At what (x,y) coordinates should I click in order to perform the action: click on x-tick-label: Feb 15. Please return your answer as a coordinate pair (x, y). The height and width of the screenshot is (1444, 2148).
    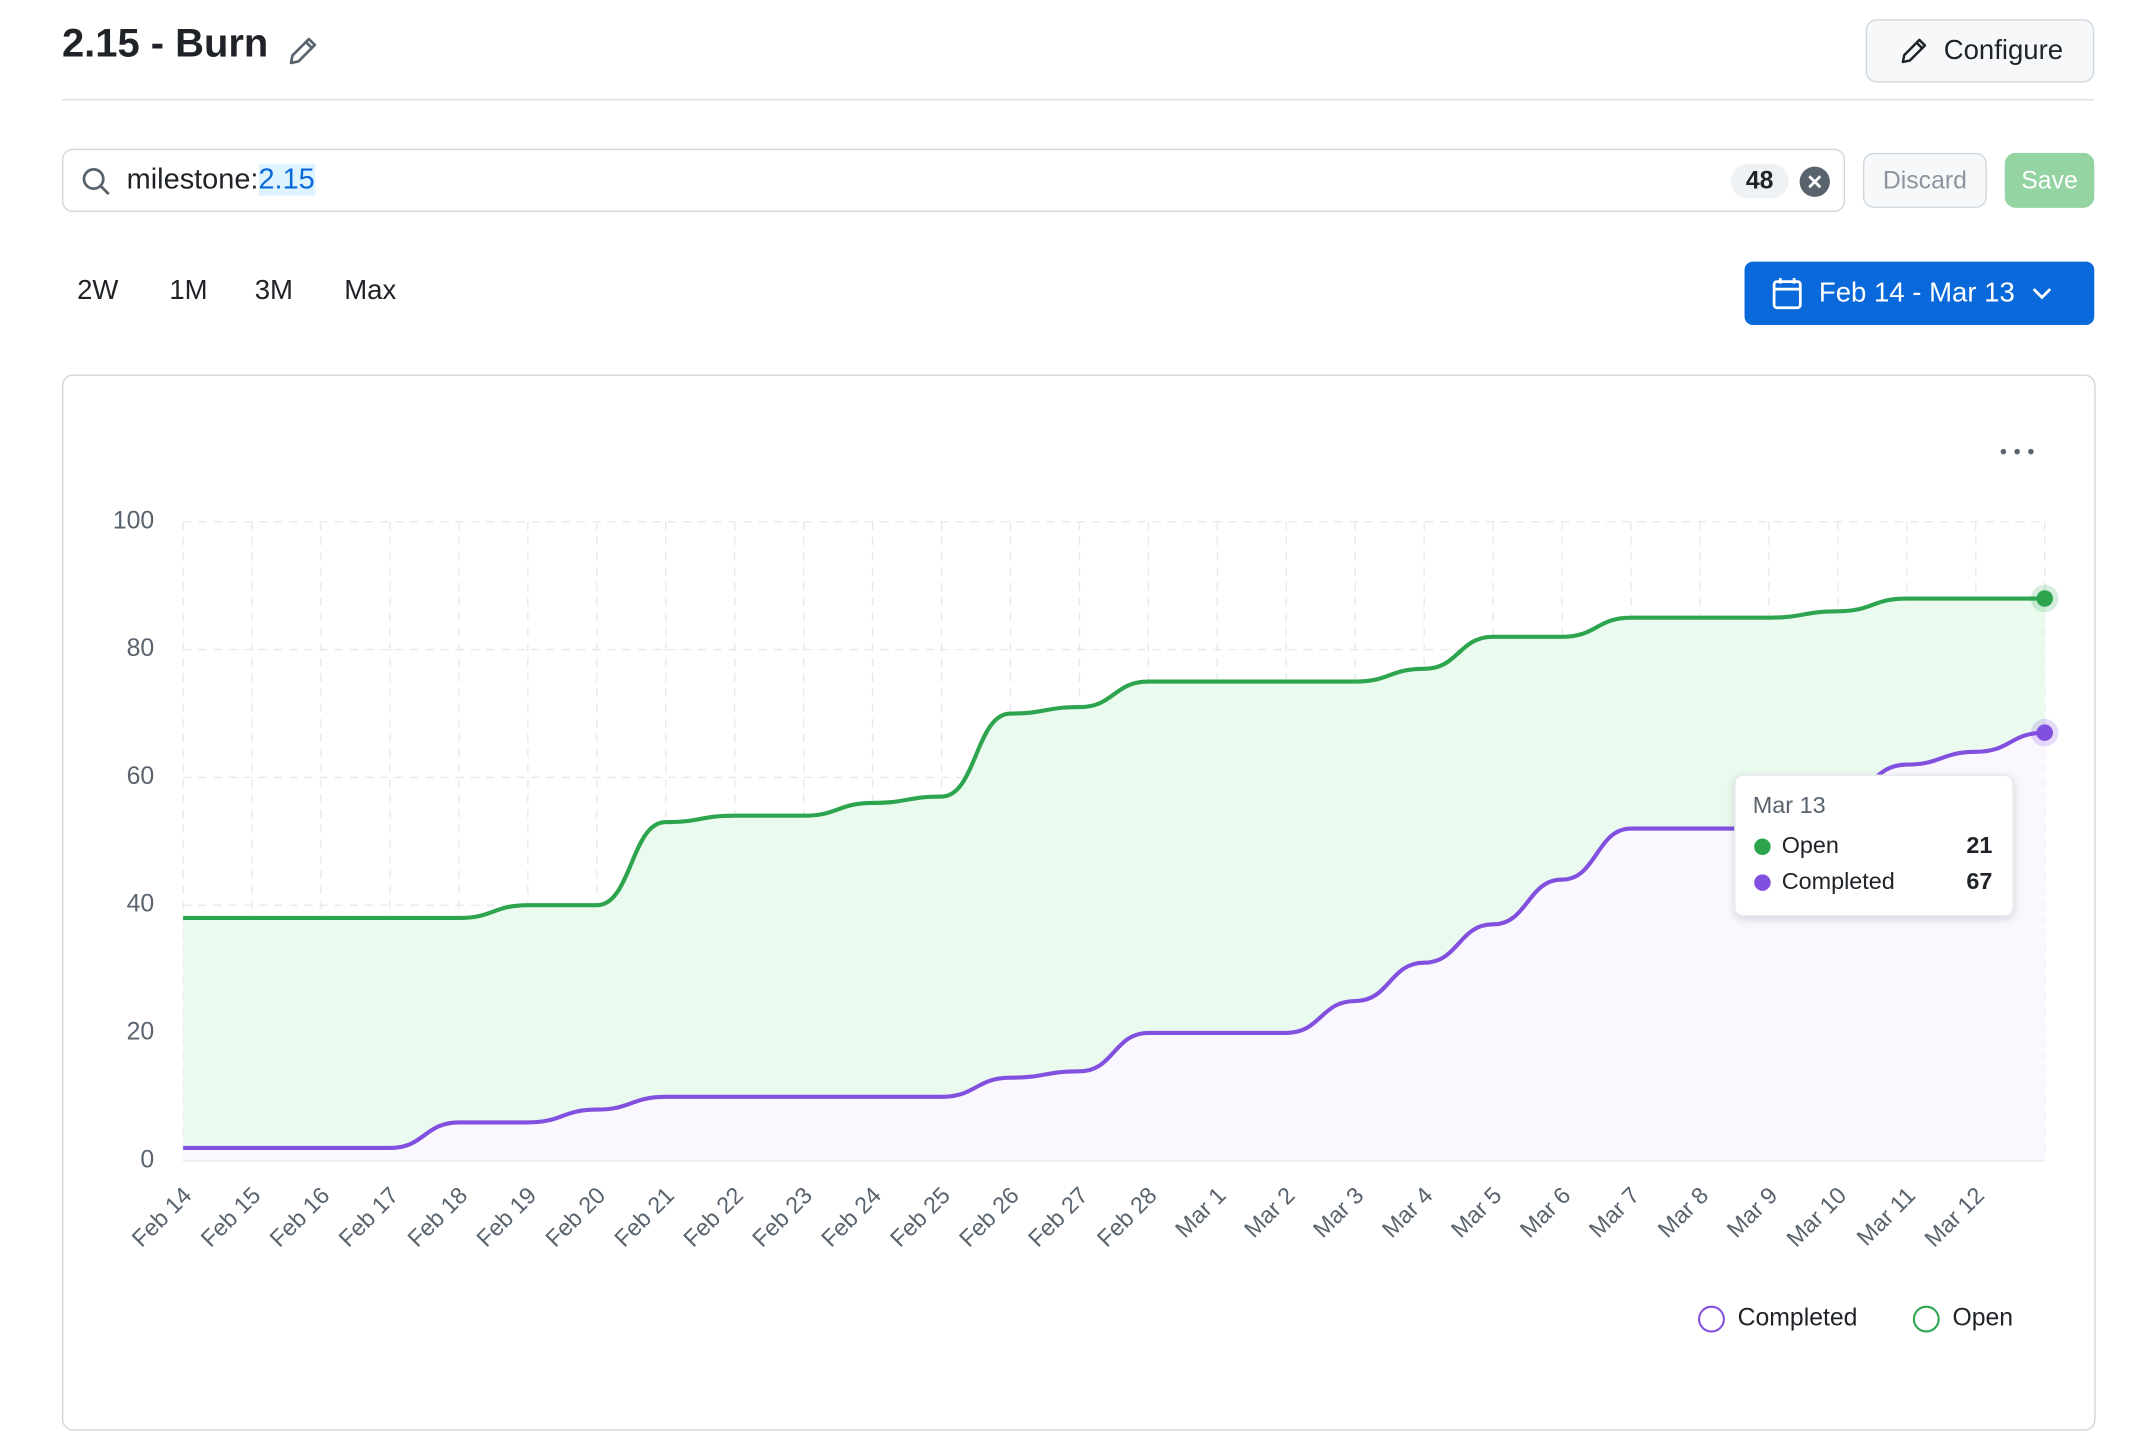
    Looking at the image, I should click on (231, 1217).